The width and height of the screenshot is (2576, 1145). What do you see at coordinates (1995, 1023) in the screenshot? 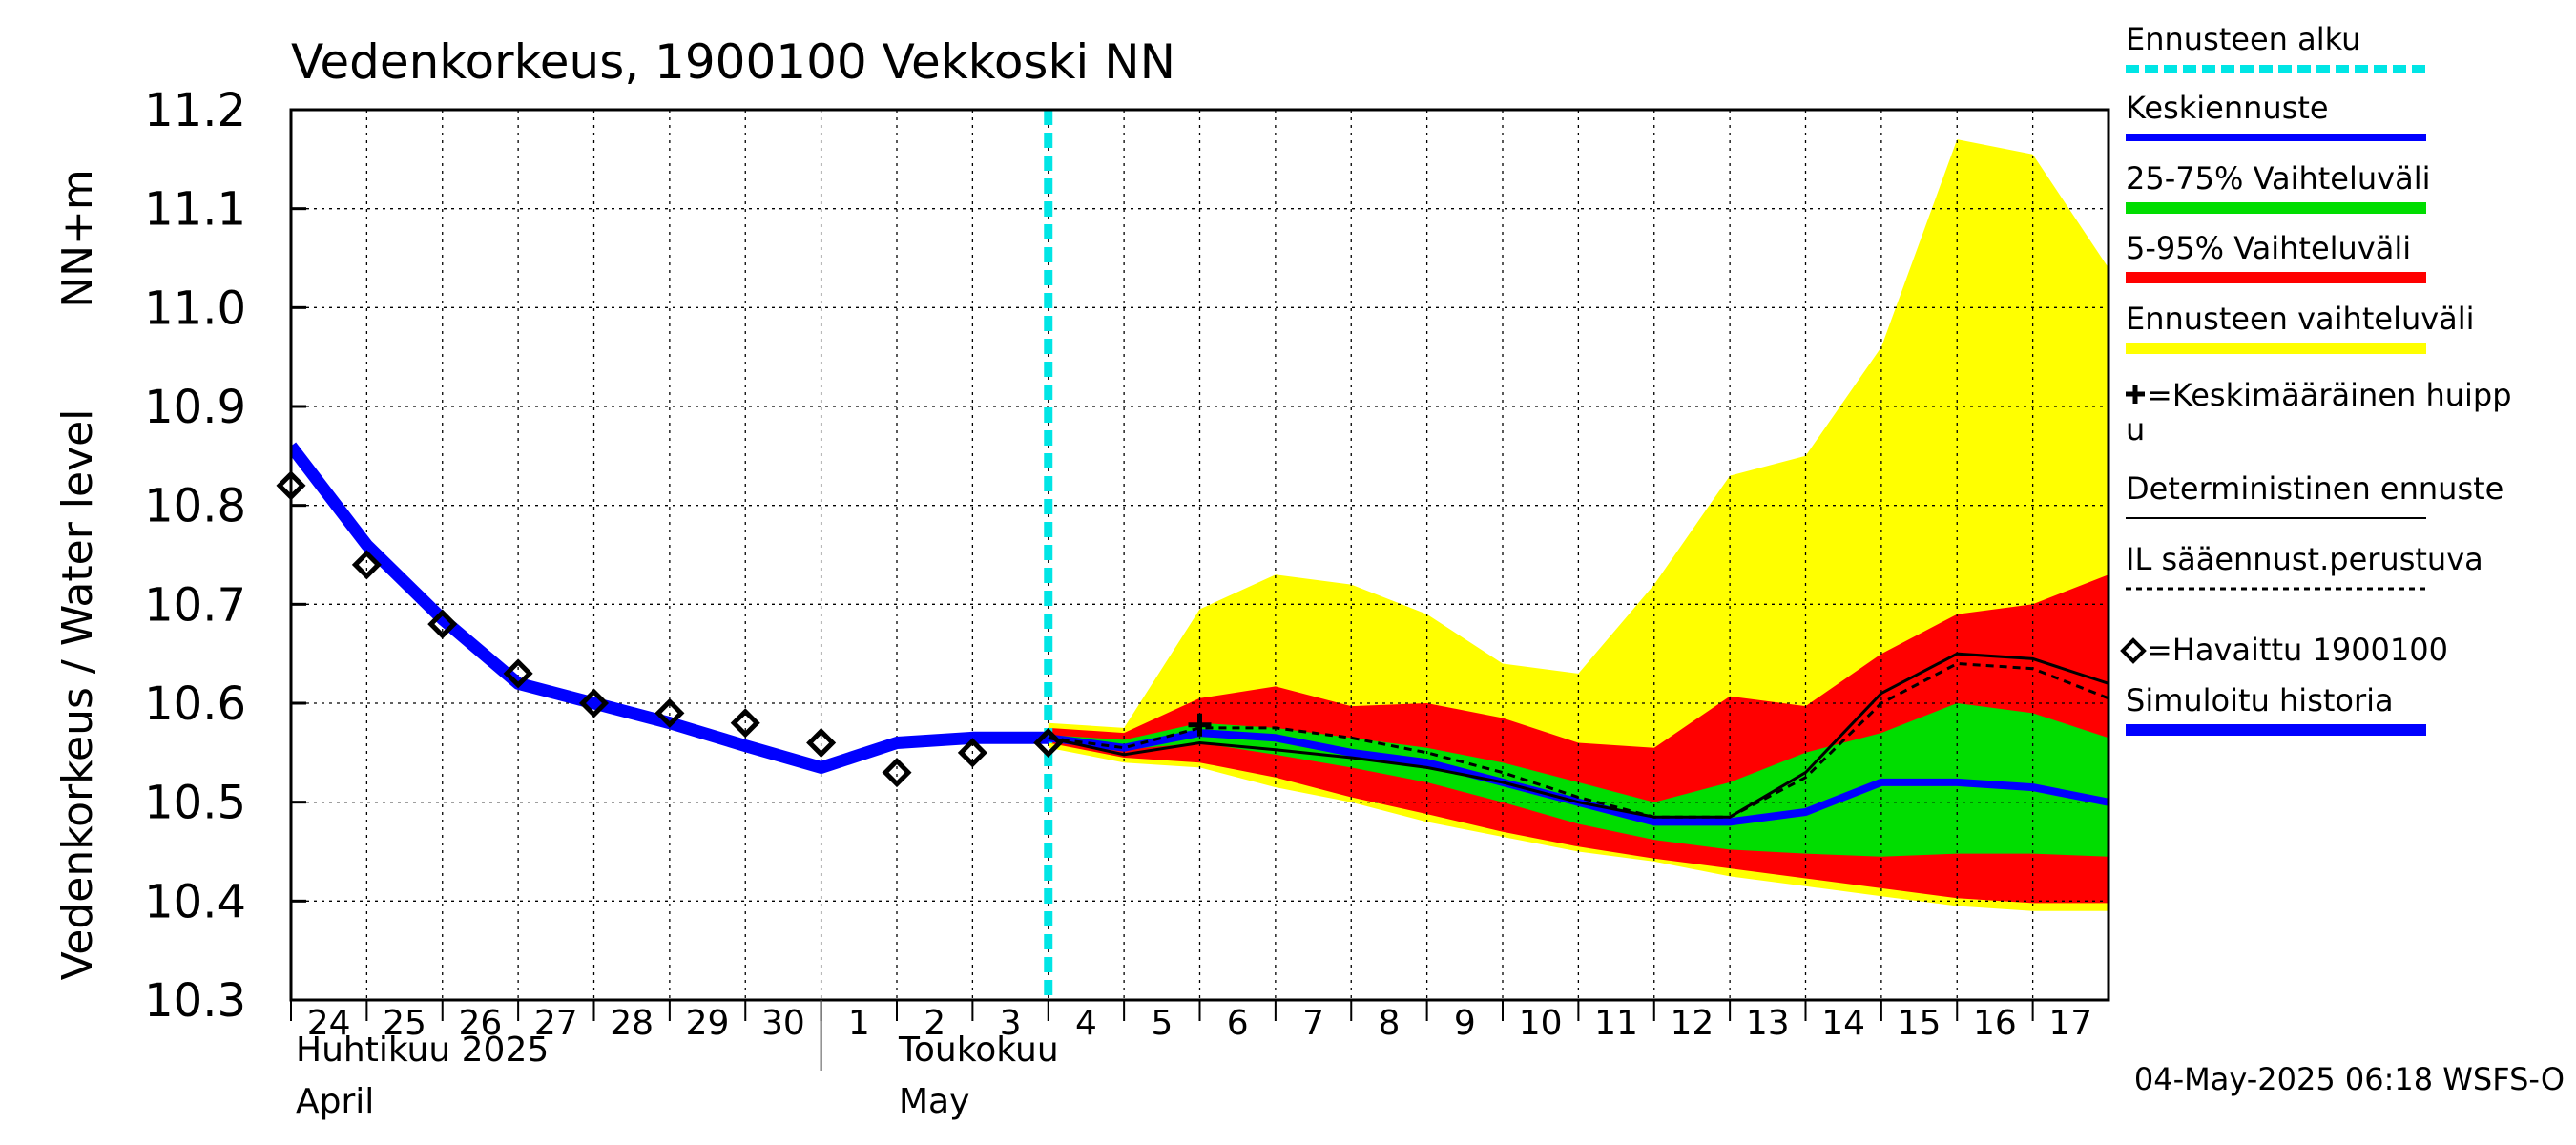
I see `x-tick-label: 16` at bounding box center [1995, 1023].